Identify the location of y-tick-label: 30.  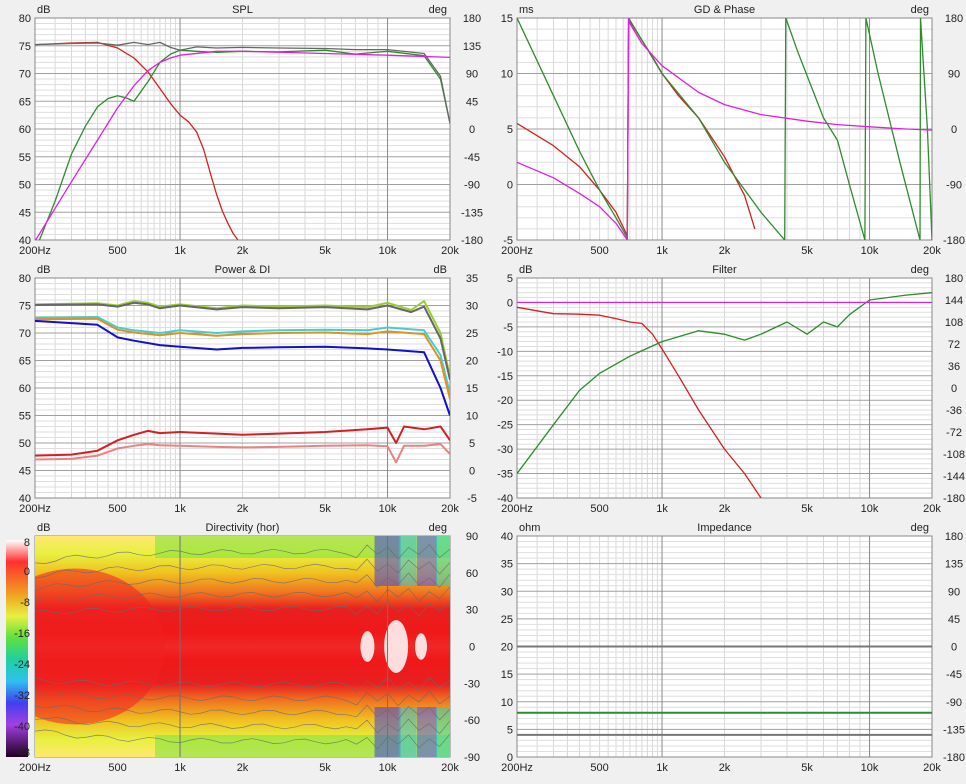
(507, 592).